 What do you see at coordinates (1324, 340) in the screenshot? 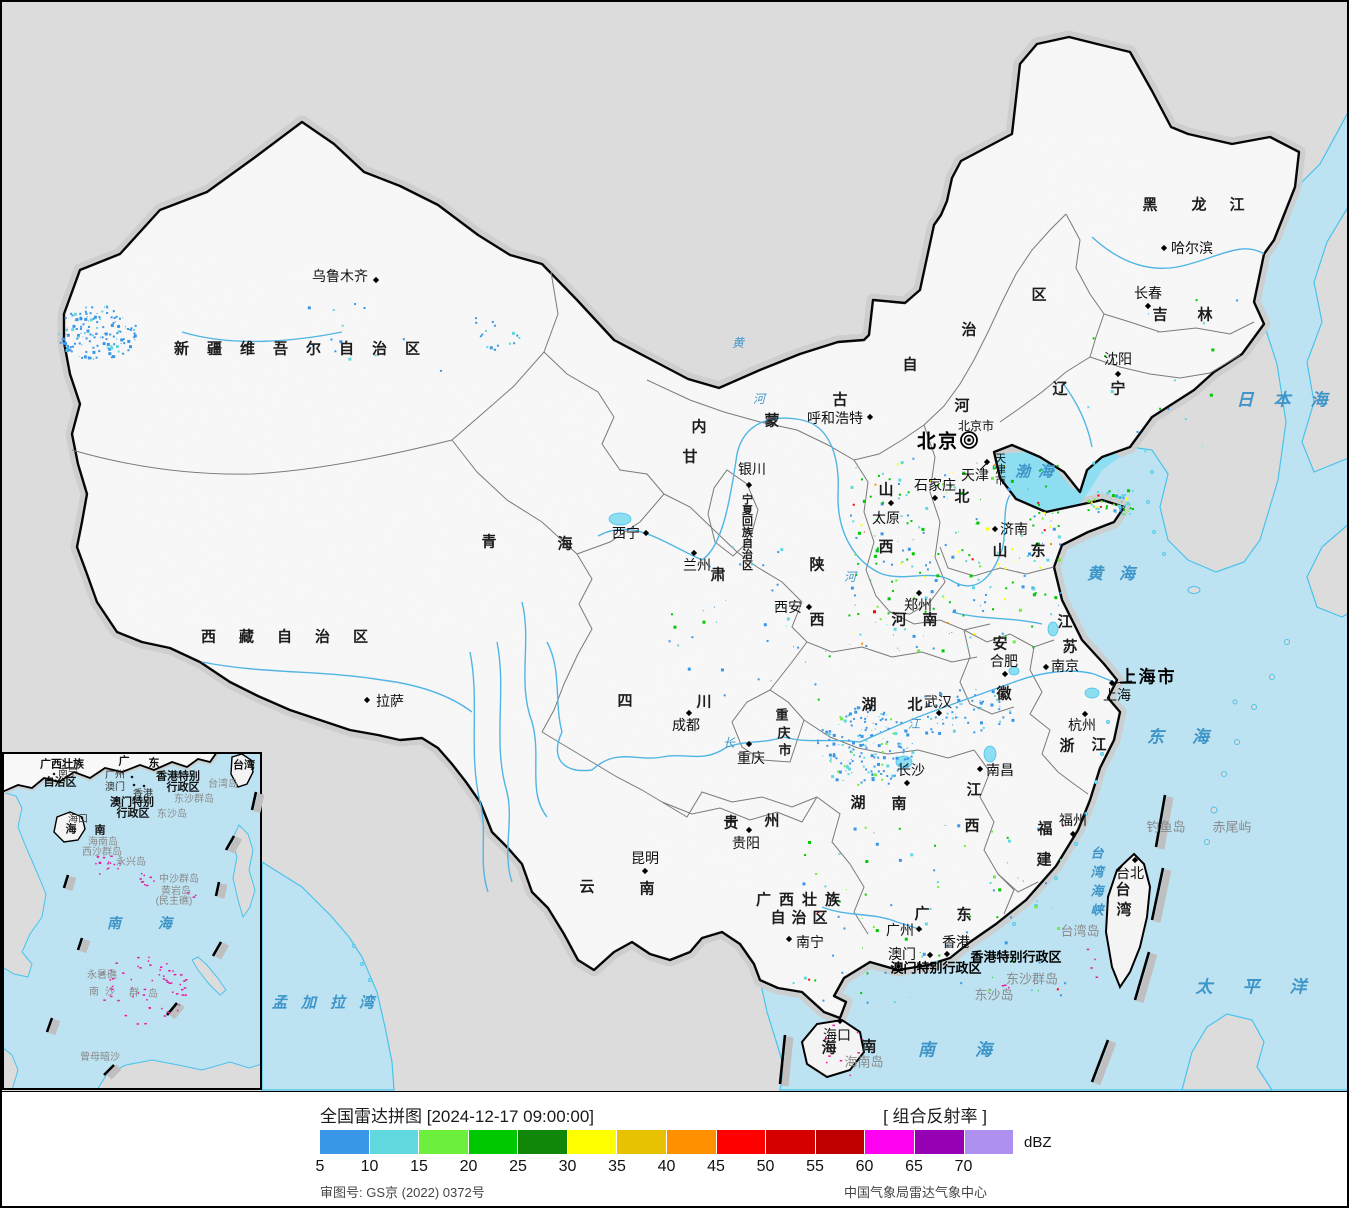
I see `japan-honshu` at bounding box center [1324, 340].